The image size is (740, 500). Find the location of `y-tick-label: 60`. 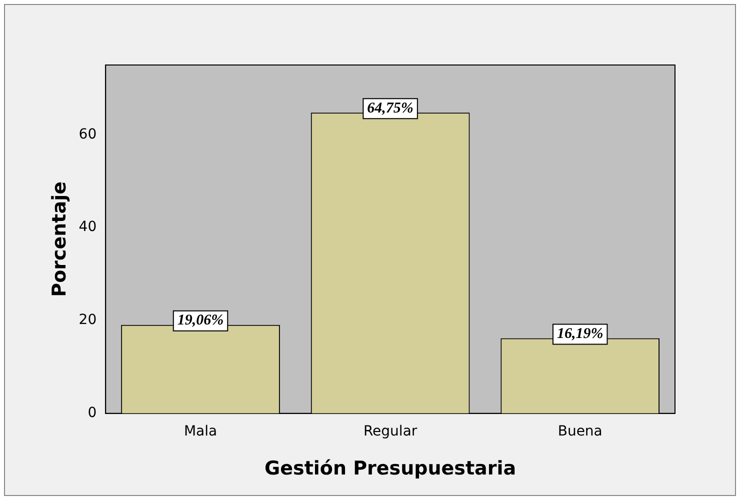

y-tick-label: 60 is located at coordinates (87, 134).